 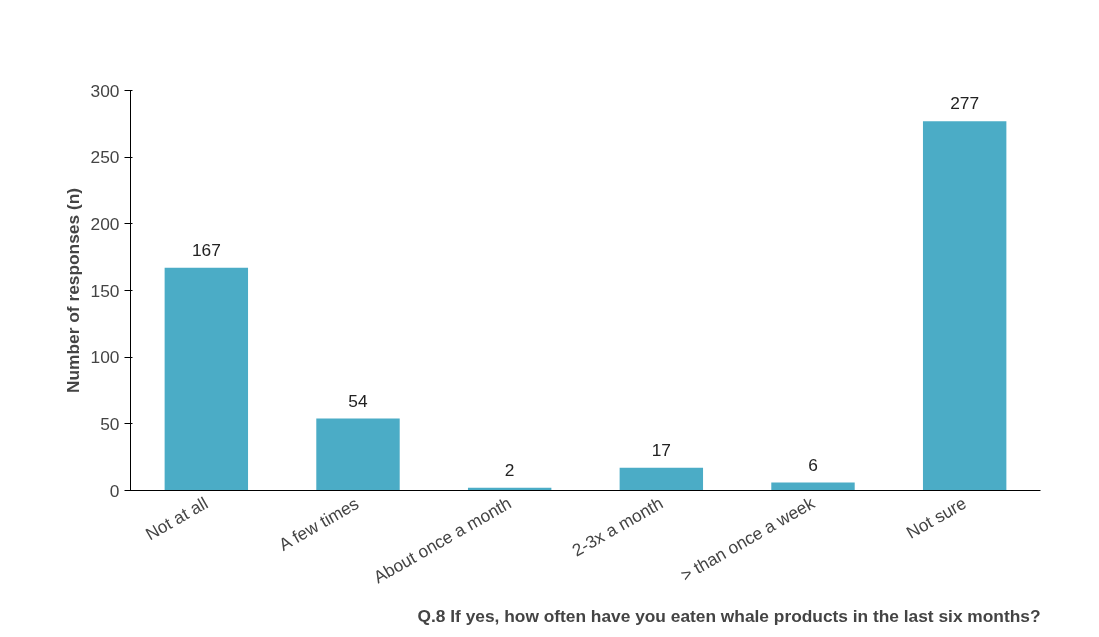 I want to click on x-tick-label: Not at all, so click(x=177, y=518).